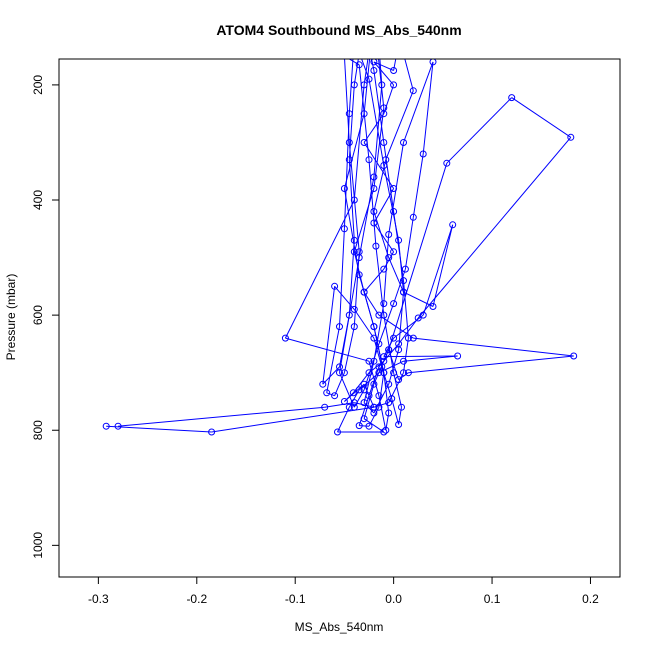  I want to click on x-axis: -0.3 -0.2 -0.1 0.0 0.1 0.2, so click(343, 591).